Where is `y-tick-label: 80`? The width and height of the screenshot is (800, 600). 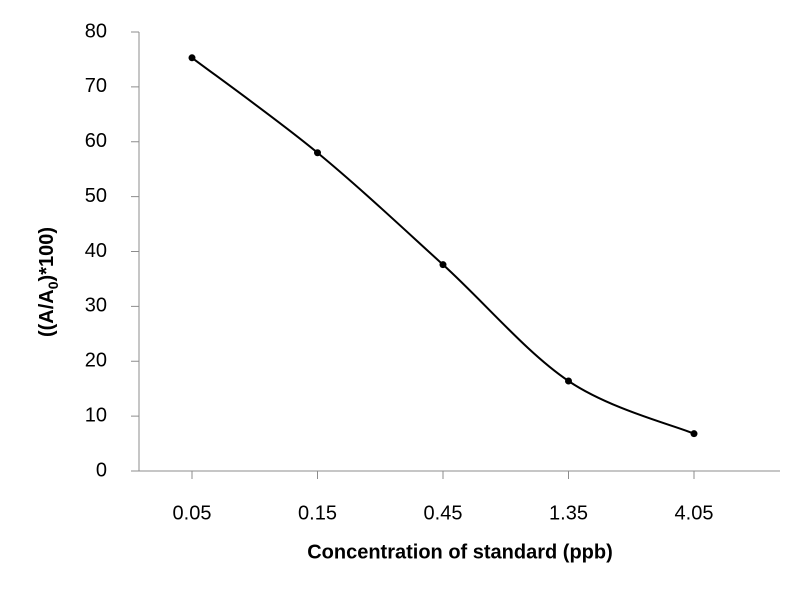 y-tick-label: 80 is located at coordinates (96, 31).